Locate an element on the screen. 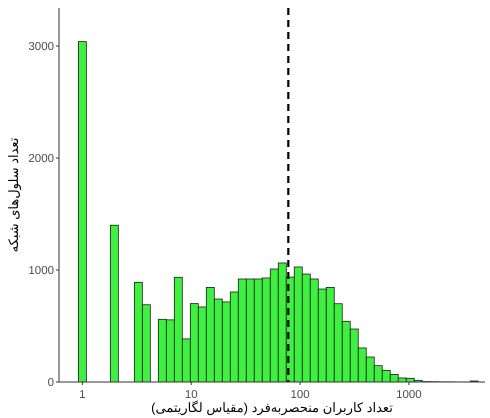 This screenshot has height=418, width=490. y-tick-label: 1000 is located at coordinates (41, 271).